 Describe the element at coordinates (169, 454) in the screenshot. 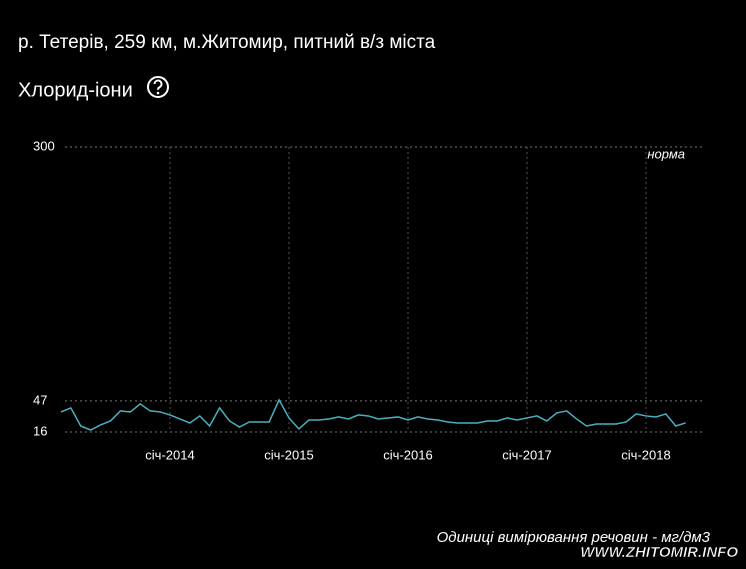

I see `x-tick-label: січ-2014` at that location.